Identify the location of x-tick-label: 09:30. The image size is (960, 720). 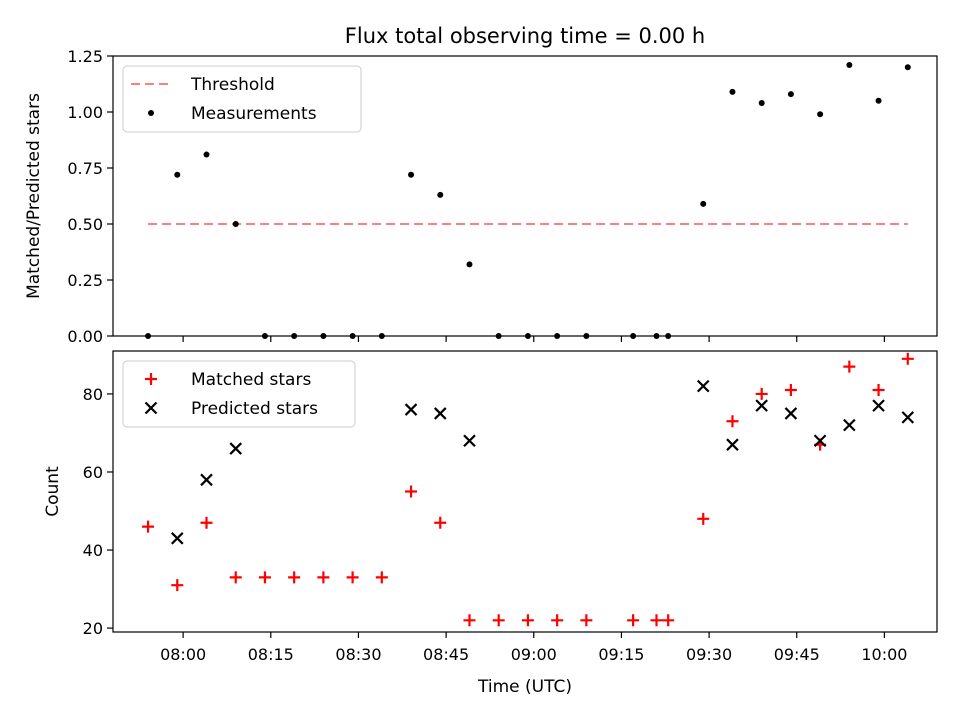
(709, 654).